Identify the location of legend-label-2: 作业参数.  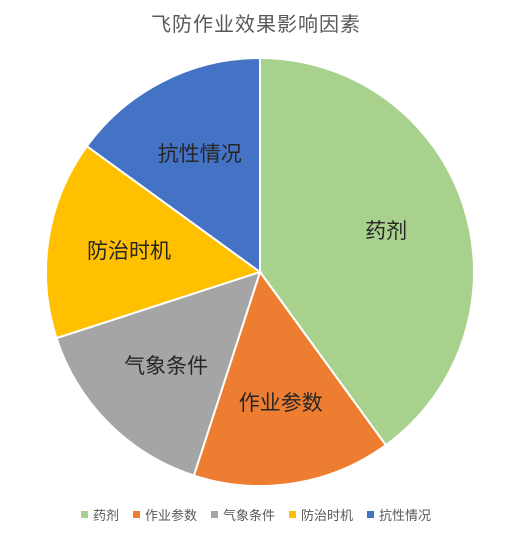
(170, 516).